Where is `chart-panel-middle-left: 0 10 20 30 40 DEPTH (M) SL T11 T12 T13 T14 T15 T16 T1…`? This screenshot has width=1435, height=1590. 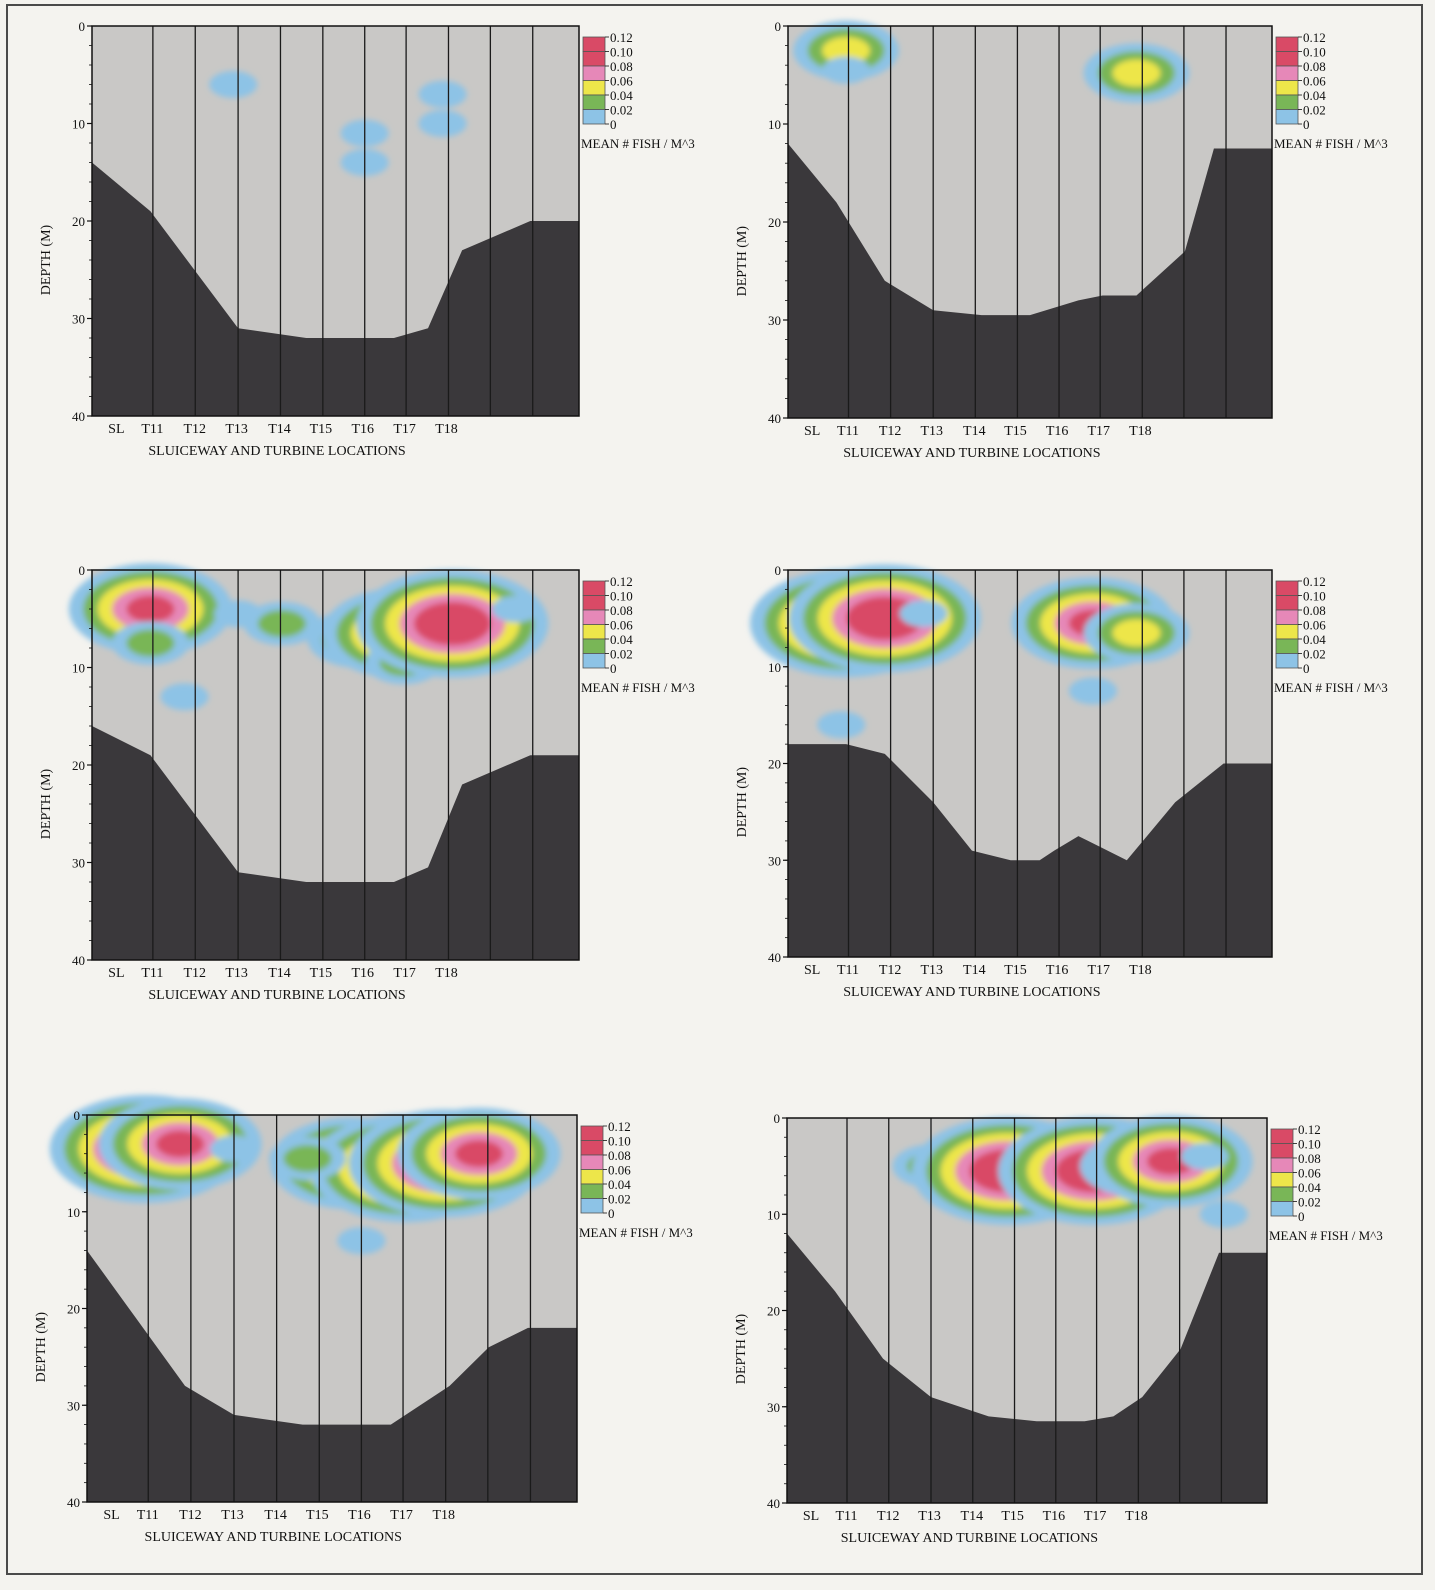 chart-panel-middle-left: 0 10 20 30 40 DEPTH (M) SL T11 T12 T13 T14 T15 T16 T1… is located at coordinates (367, 783).